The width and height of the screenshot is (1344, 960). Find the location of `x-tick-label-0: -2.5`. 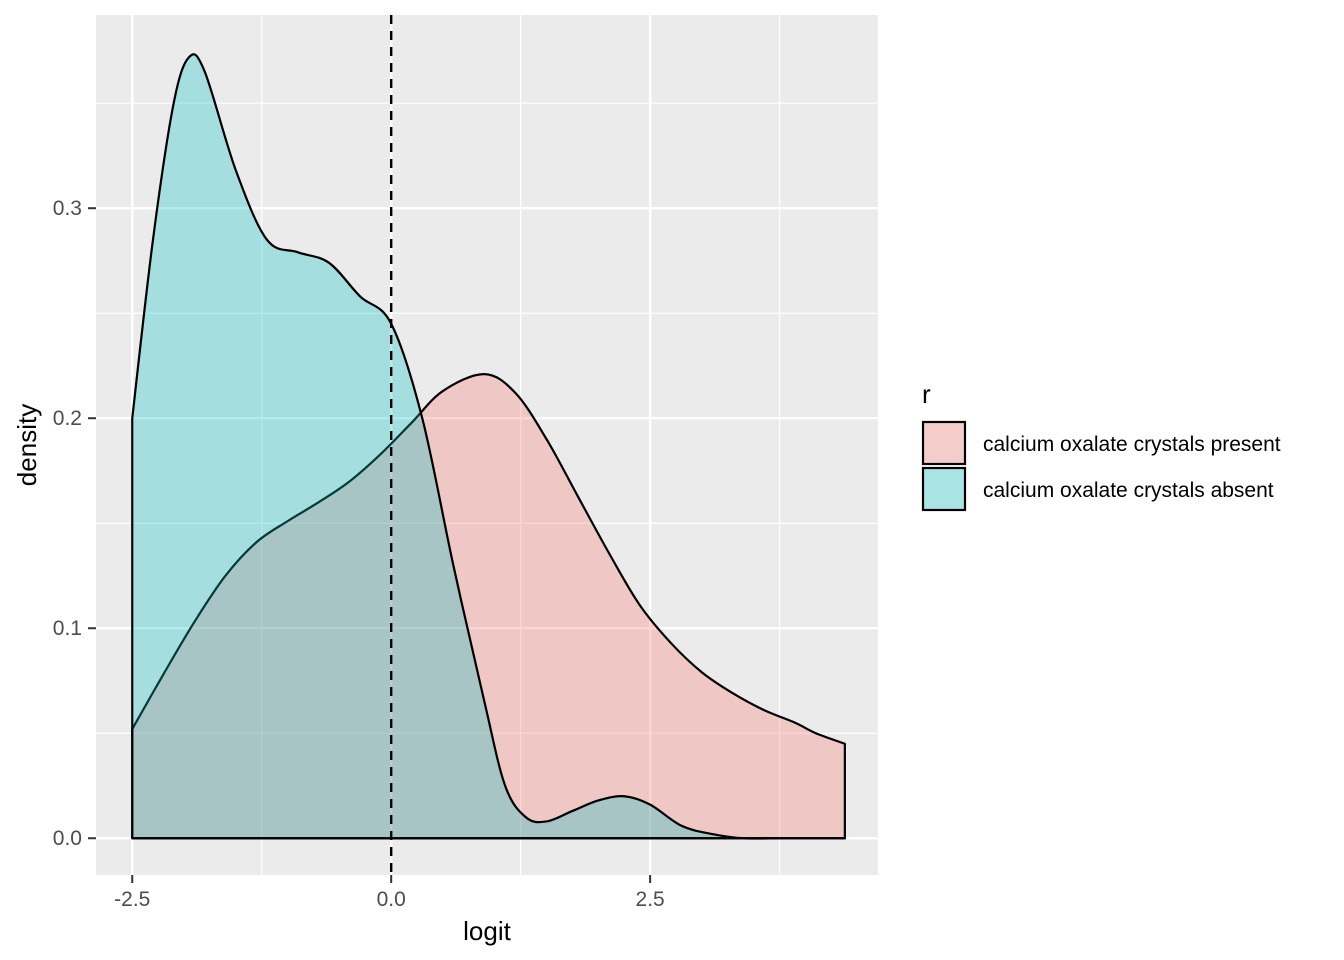

x-tick-label-0: -2.5 is located at coordinates (132, 899).